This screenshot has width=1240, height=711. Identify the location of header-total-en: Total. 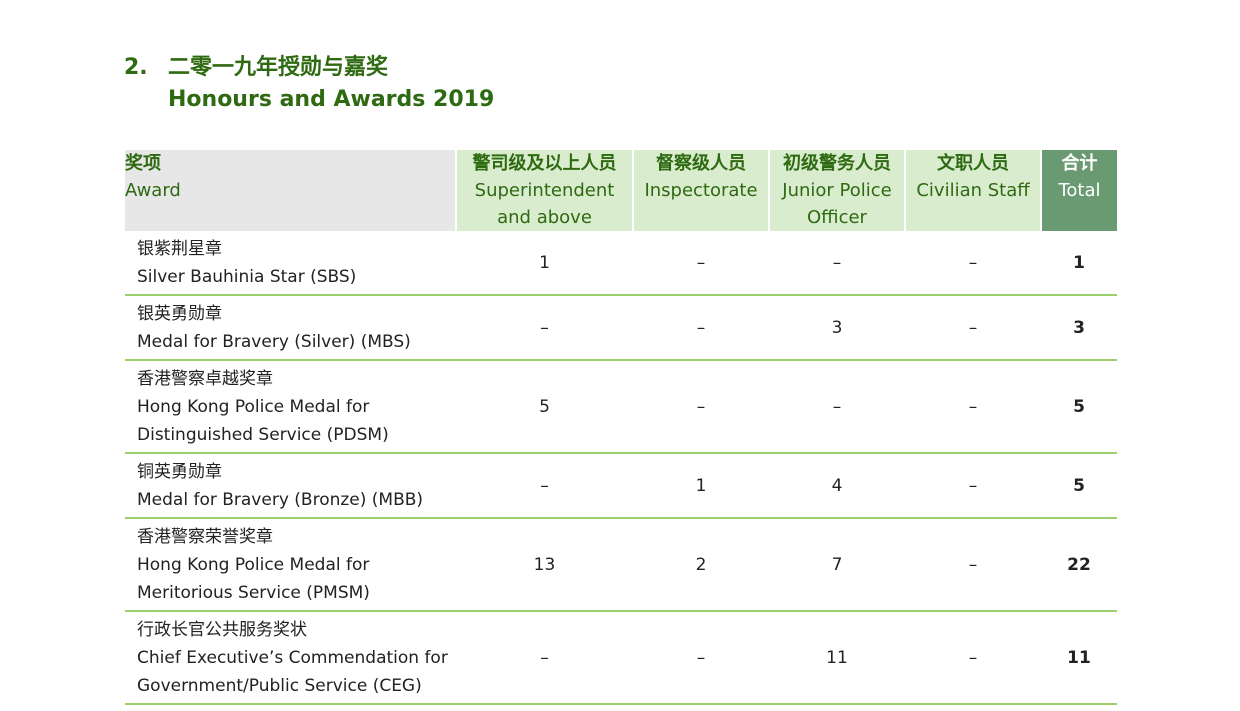
(1079, 190).